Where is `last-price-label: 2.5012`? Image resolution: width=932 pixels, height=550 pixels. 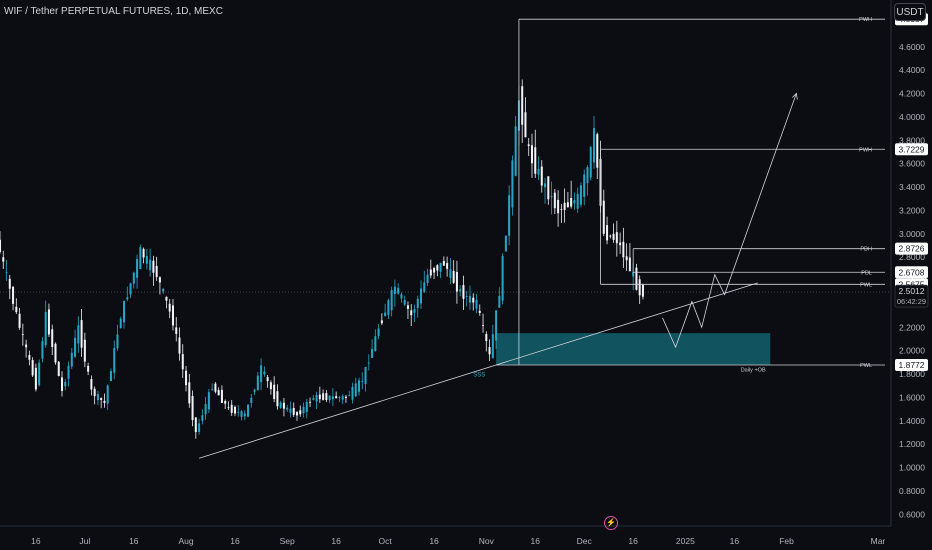
last-price-label: 2.5012 is located at coordinates (912, 291).